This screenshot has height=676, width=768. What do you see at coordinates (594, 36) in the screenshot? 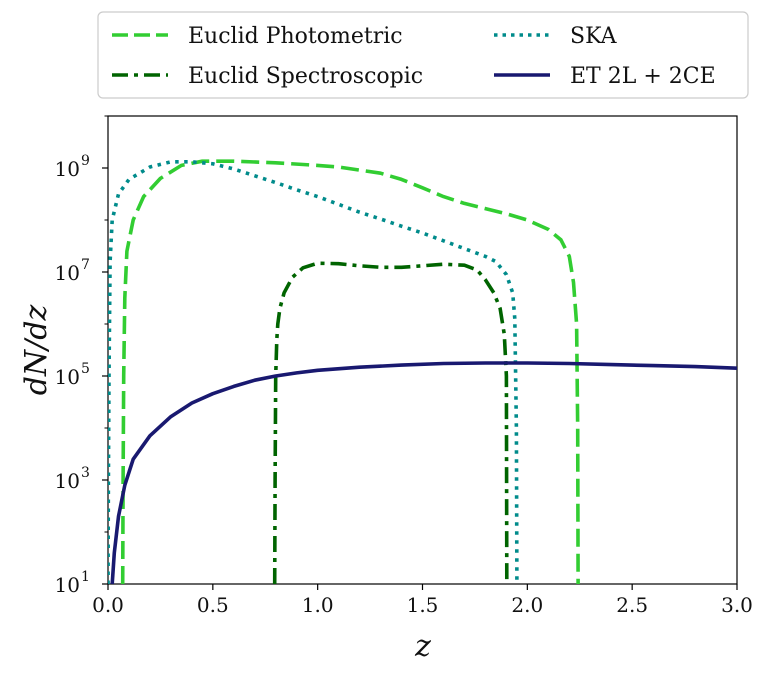
I see `legend-label: SKA` at bounding box center [594, 36].